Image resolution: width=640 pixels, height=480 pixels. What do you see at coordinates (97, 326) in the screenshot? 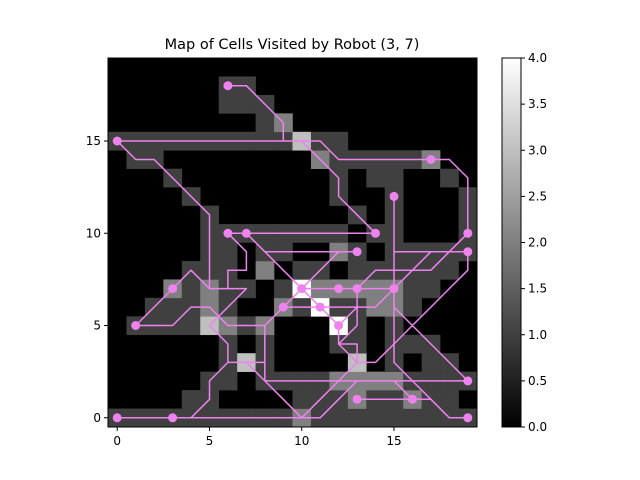
I see `y-tick-label: 5` at bounding box center [97, 326].